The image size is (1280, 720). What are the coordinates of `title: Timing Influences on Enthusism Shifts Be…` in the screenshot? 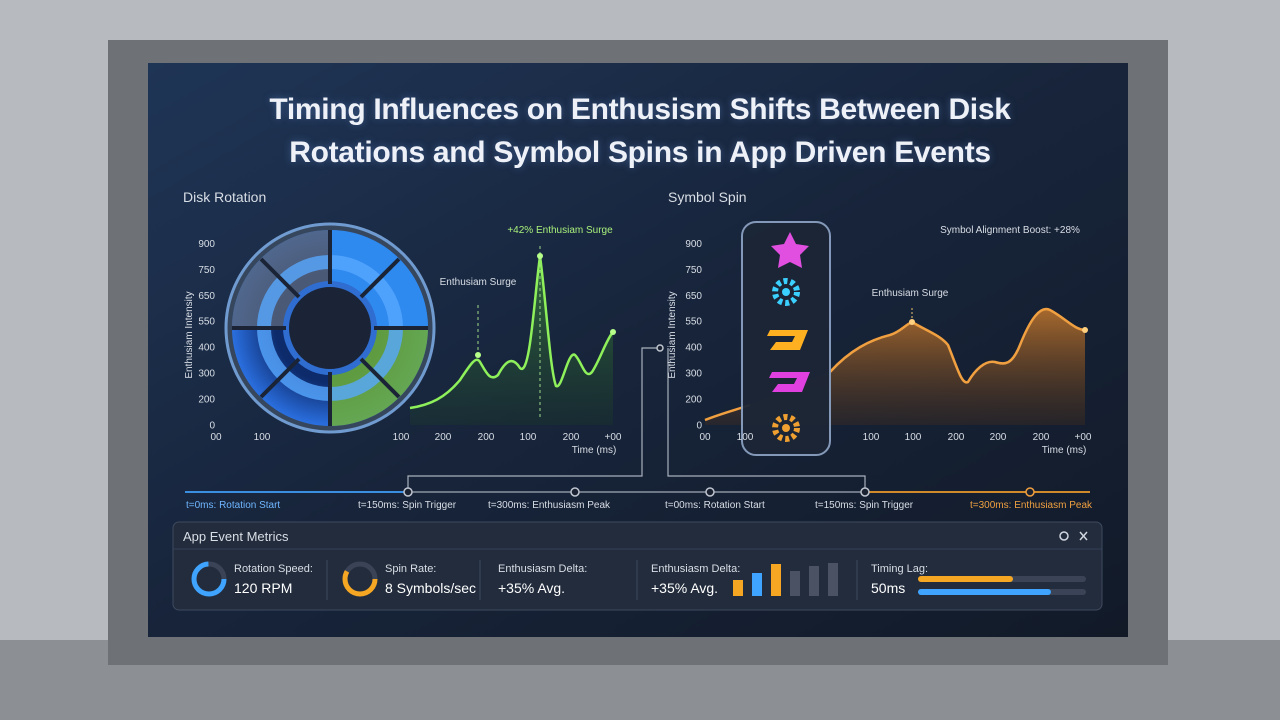 It's located at (640, 131).